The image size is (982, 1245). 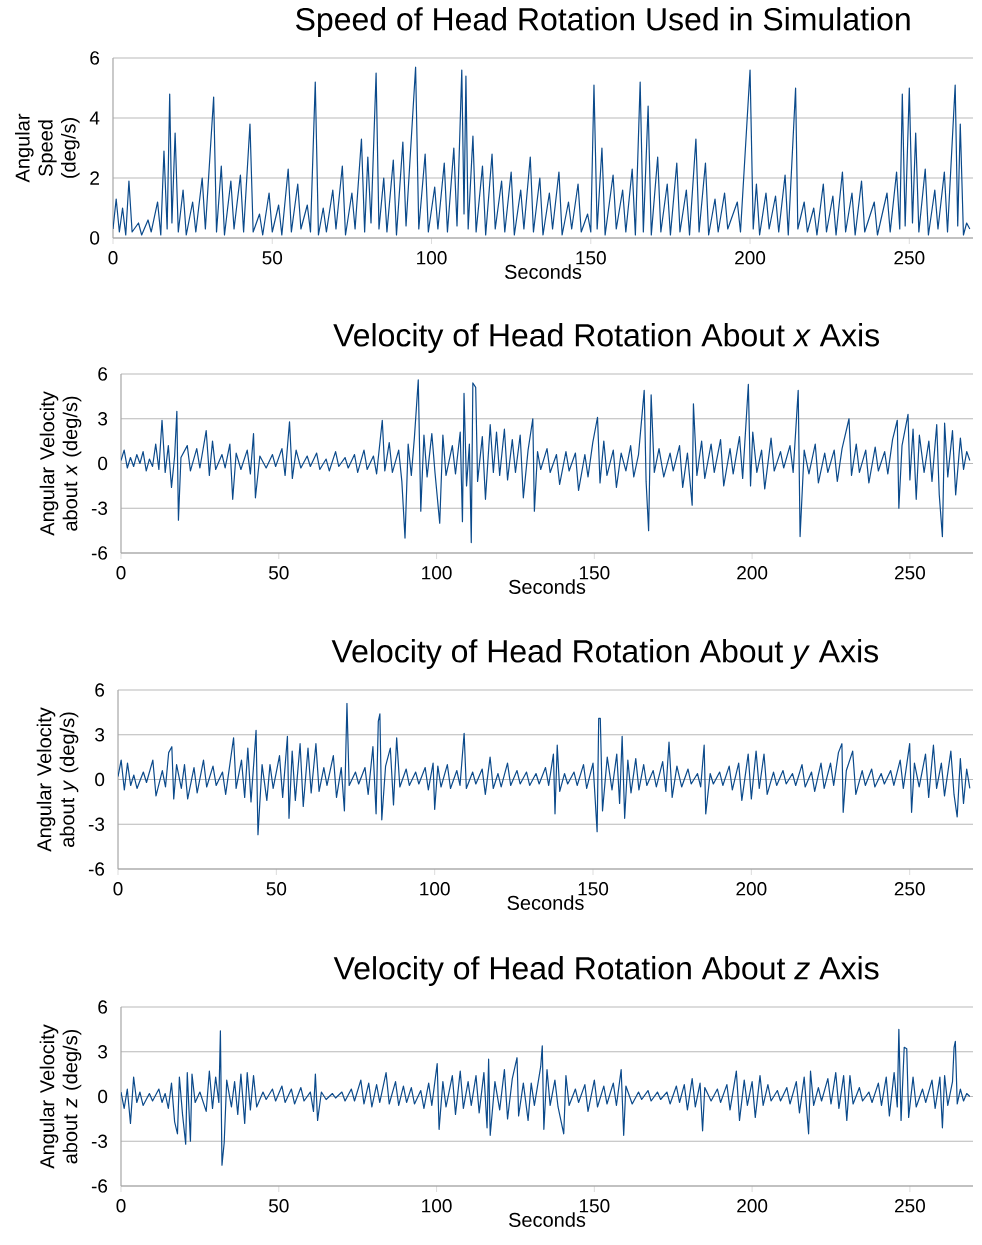 What do you see at coordinates (94, 118) in the screenshot?
I see `y-tick-label: 4` at bounding box center [94, 118].